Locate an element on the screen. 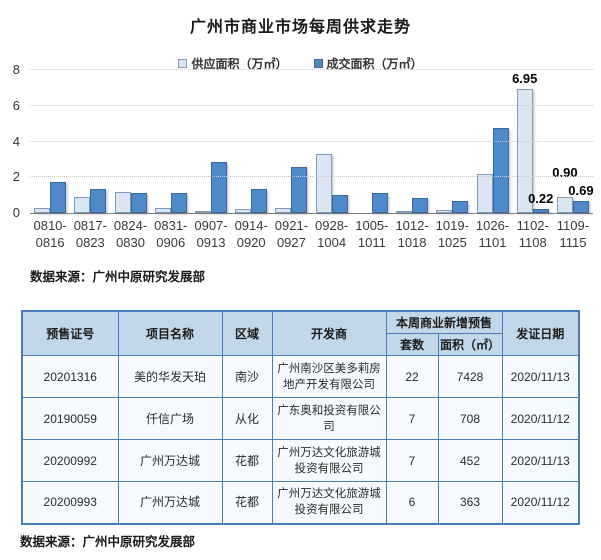 This screenshot has width=601, height=560. legend-label-transaction: 成交面积（万㎡） is located at coordinates (374, 64).